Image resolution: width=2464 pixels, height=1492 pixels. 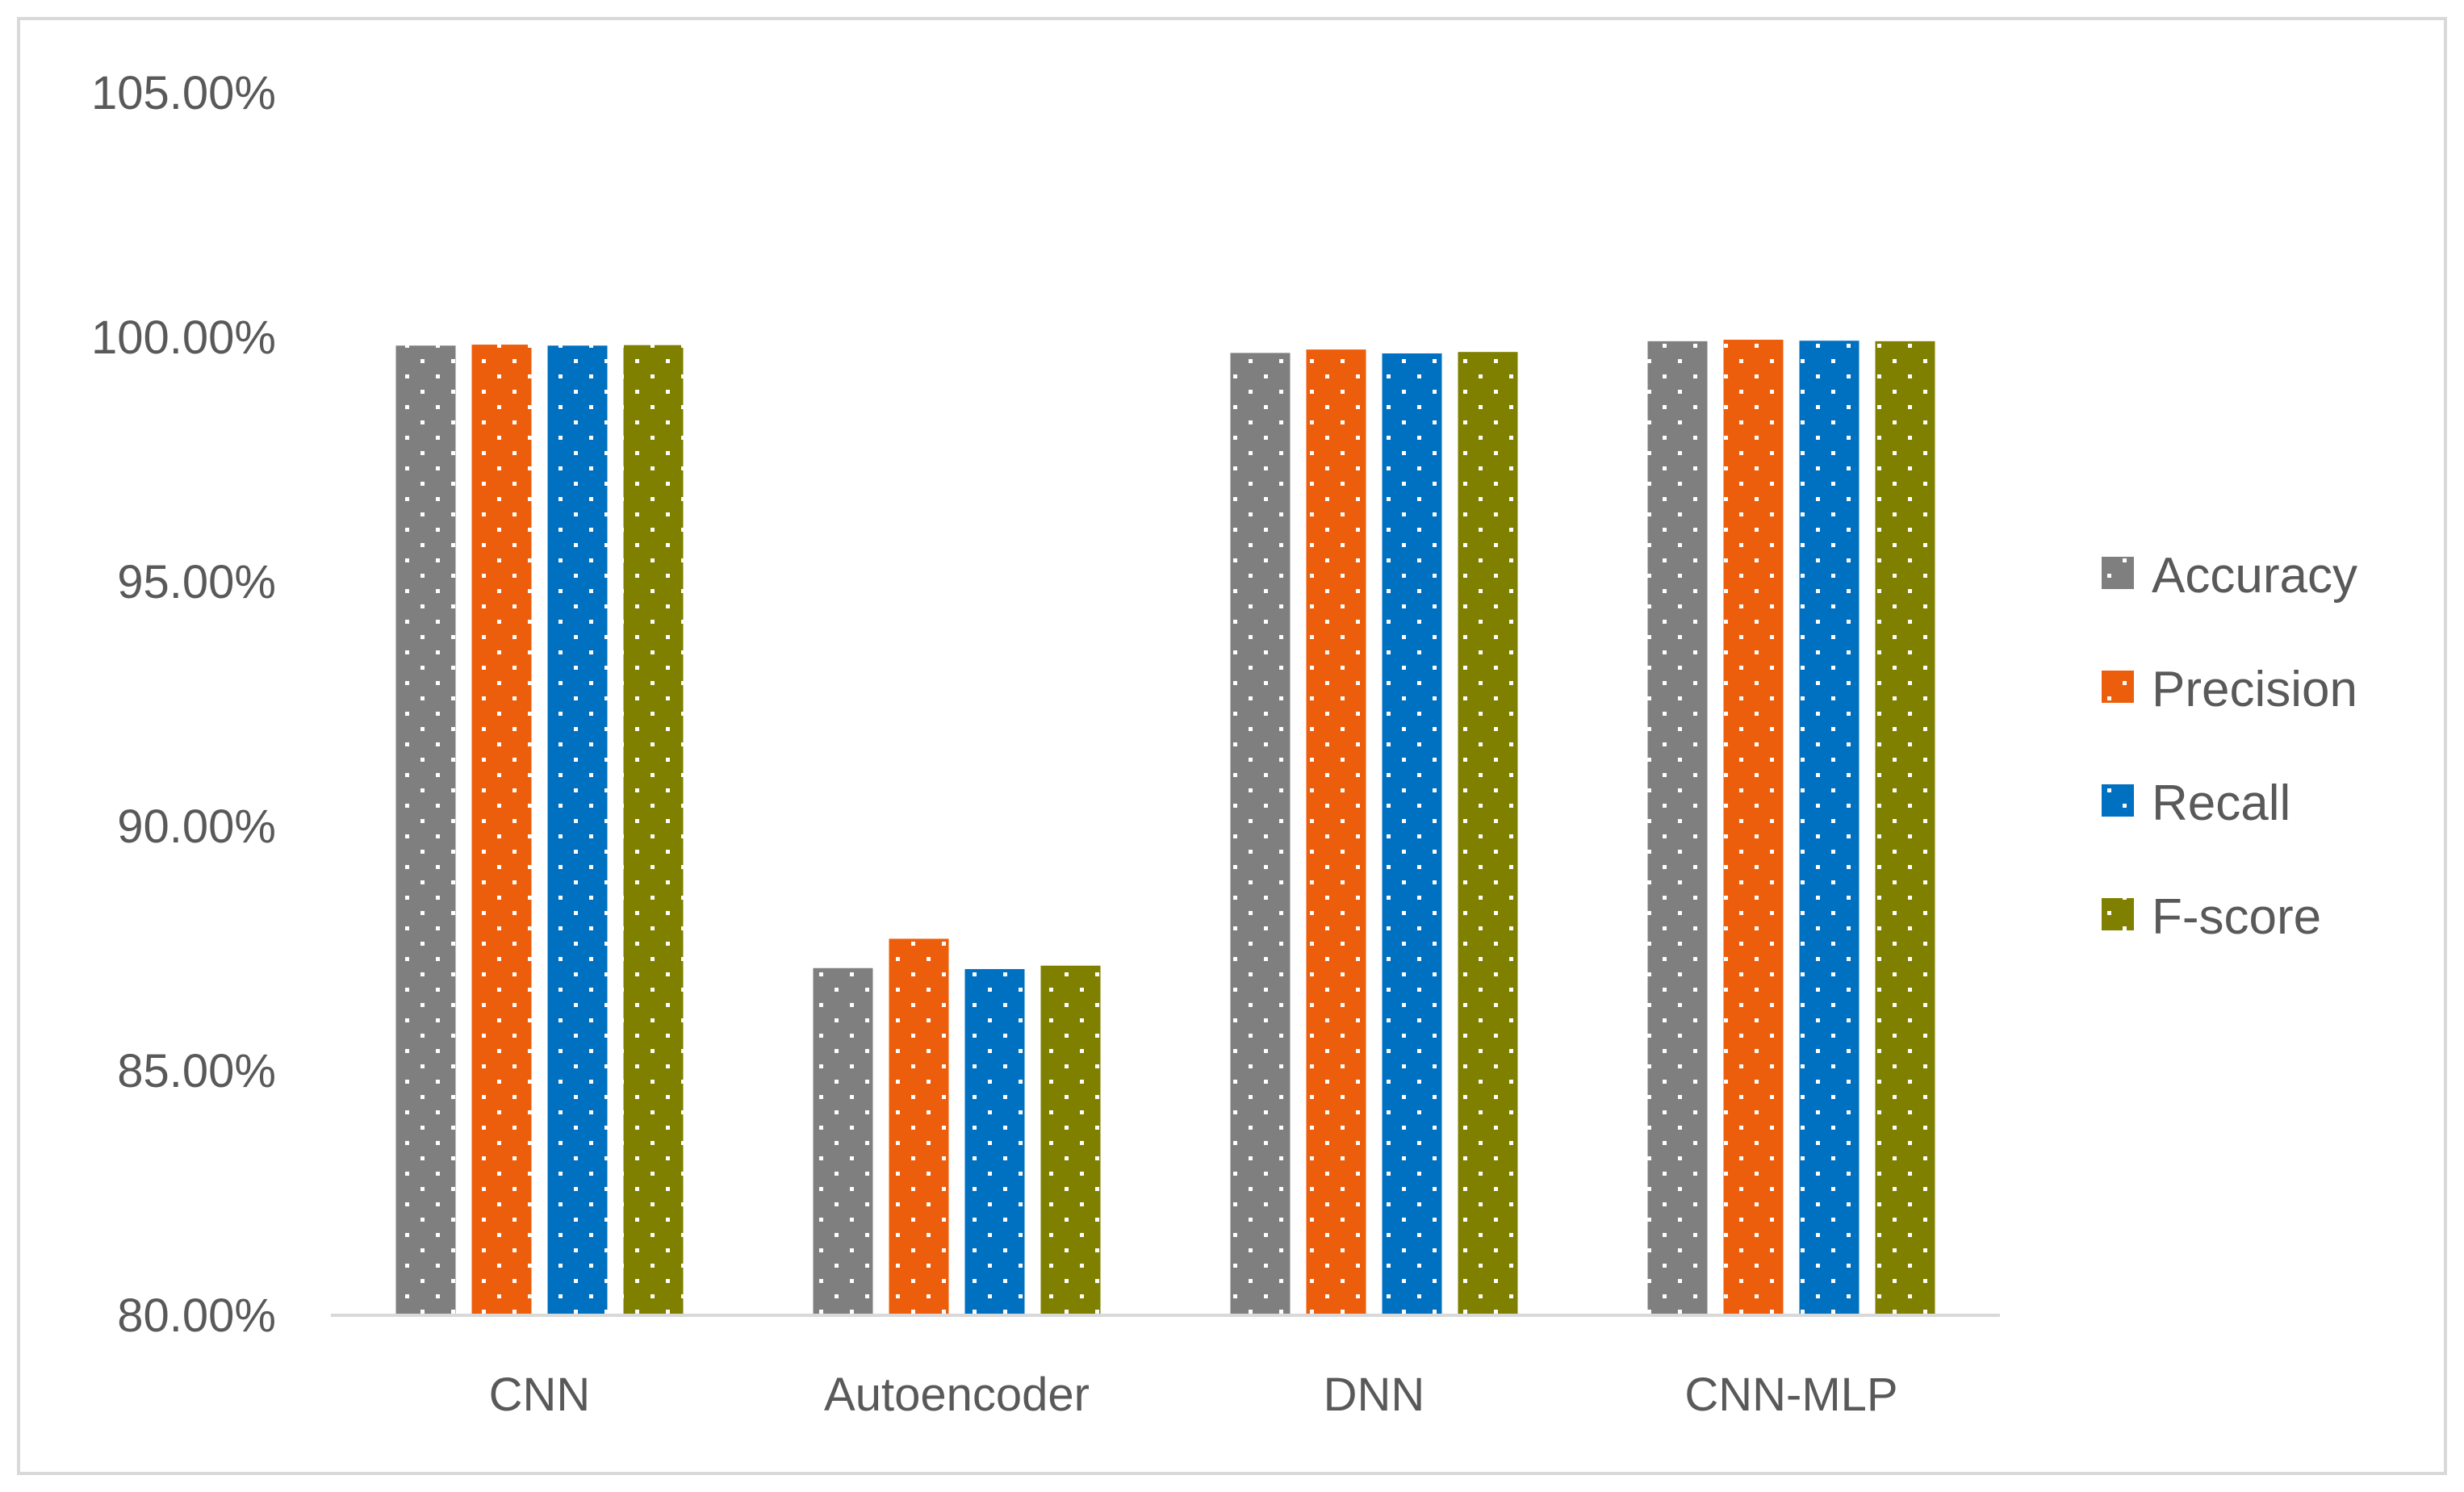 What do you see at coordinates (1260, 835) in the screenshot?
I see `bar-accuracy-dnn` at bounding box center [1260, 835].